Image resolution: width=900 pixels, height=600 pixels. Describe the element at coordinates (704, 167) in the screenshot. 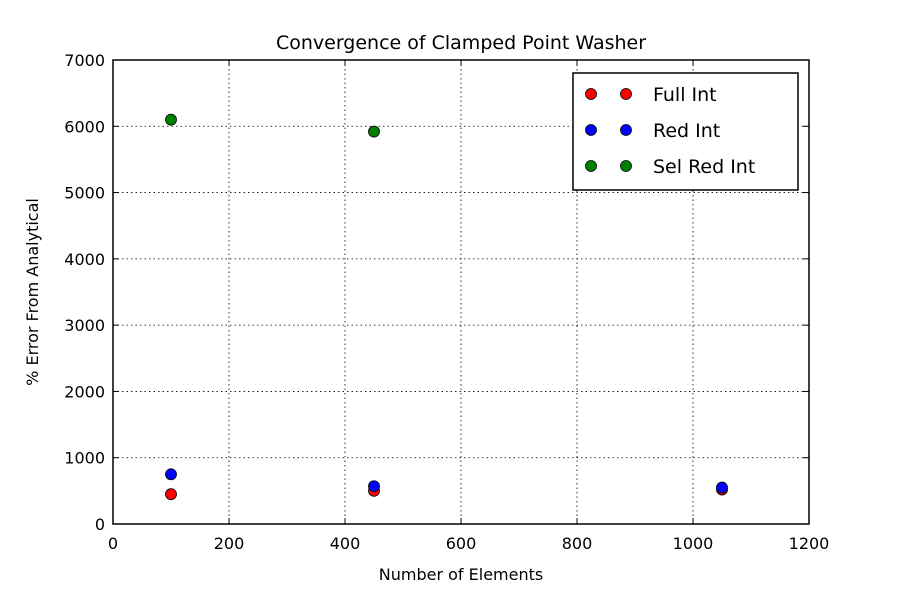

I see `legend-label: Sel Red Int` at that location.